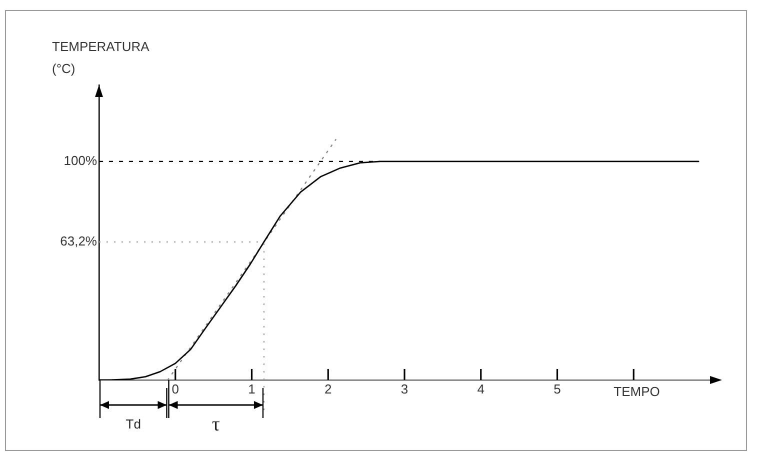 The image size is (760, 463). I want to click on y-axis-title: TEMPERATURA (°C), so click(101, 58).